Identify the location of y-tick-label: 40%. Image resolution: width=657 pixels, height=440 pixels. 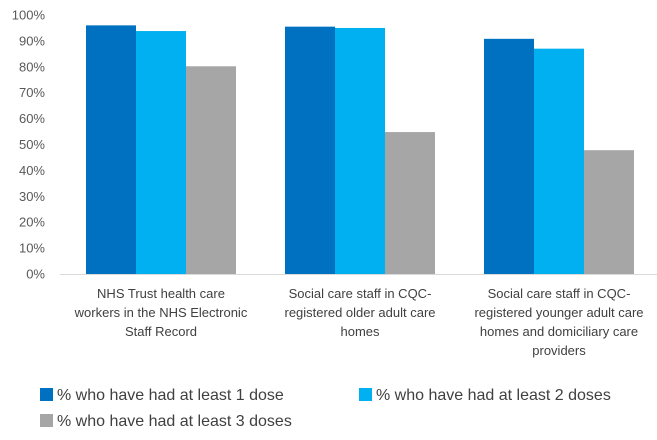
(32, 170).